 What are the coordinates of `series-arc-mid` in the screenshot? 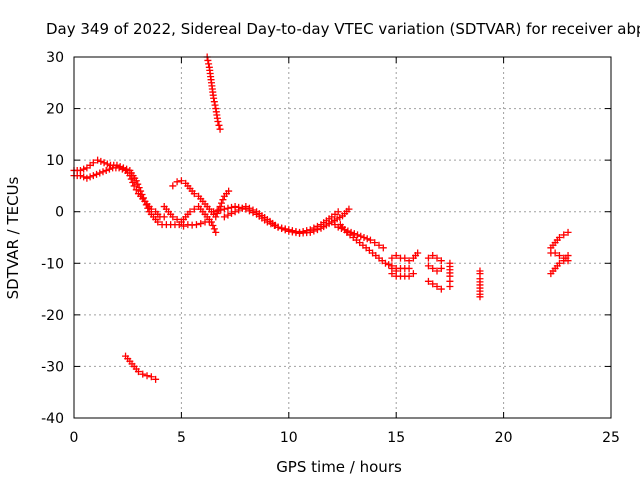 It's located at (276, 219).